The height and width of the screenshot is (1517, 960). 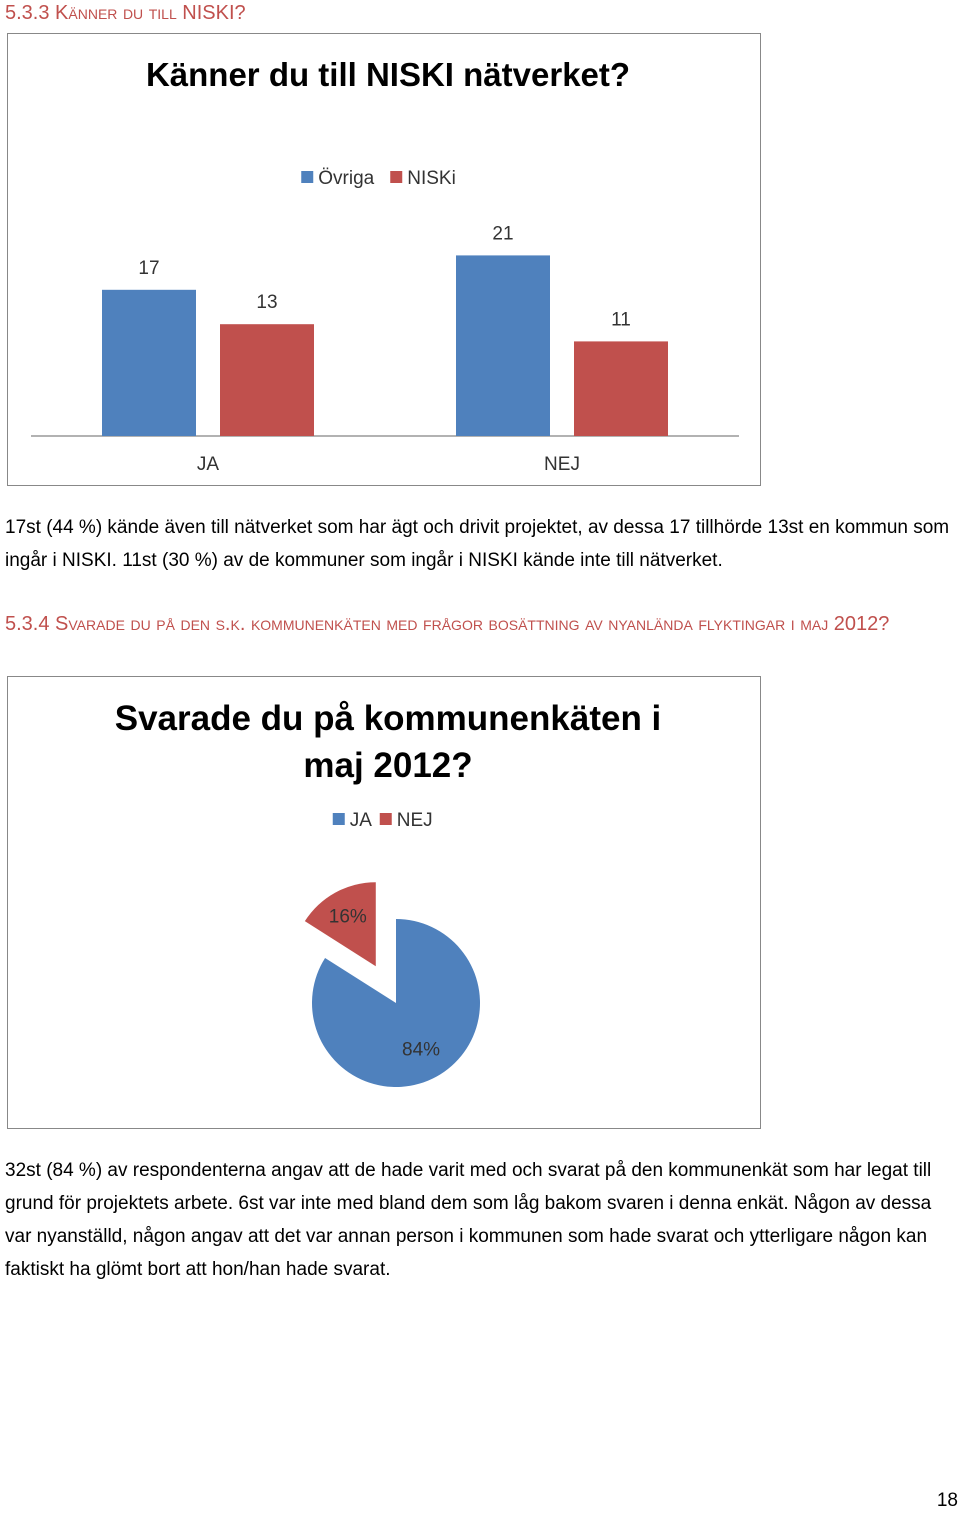 I want to click on page-number: 18, so click(x=947, y=1500).